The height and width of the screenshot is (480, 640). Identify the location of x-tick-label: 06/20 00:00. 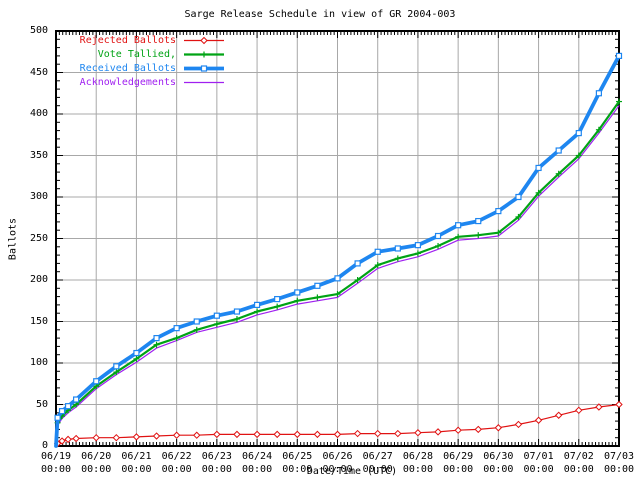
(96, 463).